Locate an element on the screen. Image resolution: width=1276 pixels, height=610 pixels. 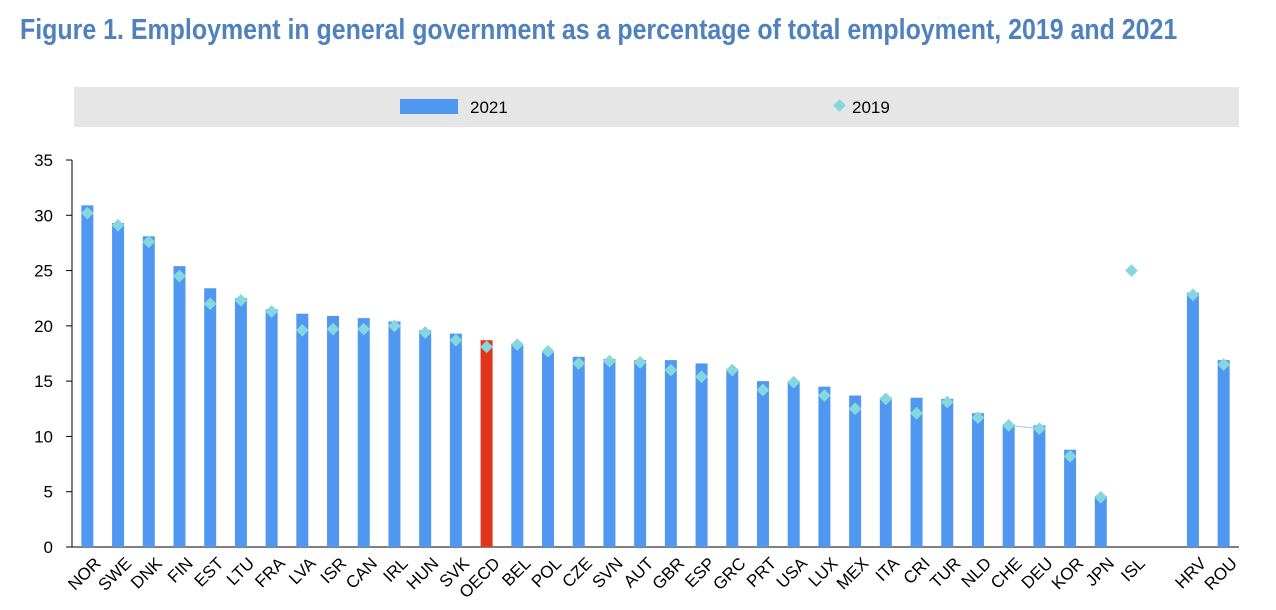
x-tick-label: CZE is located at coordinates (576, 572).